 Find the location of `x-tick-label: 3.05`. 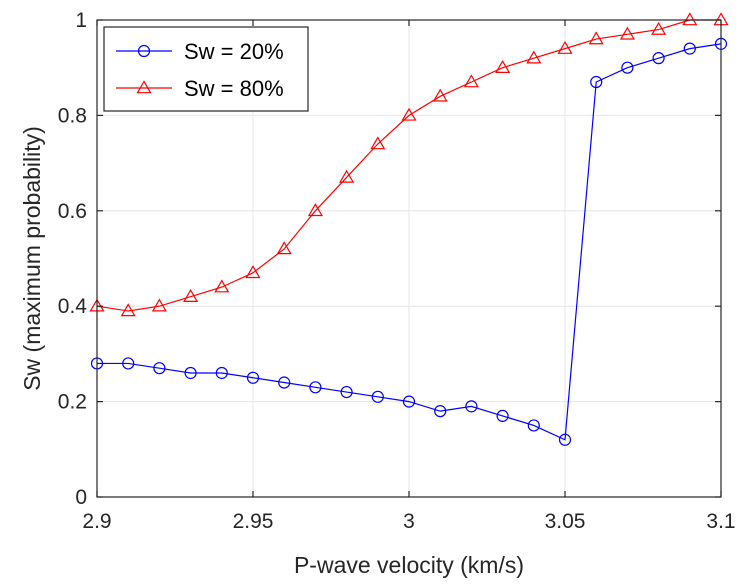

x-tick-label: 3.05 is located at coordinates (565, 521).